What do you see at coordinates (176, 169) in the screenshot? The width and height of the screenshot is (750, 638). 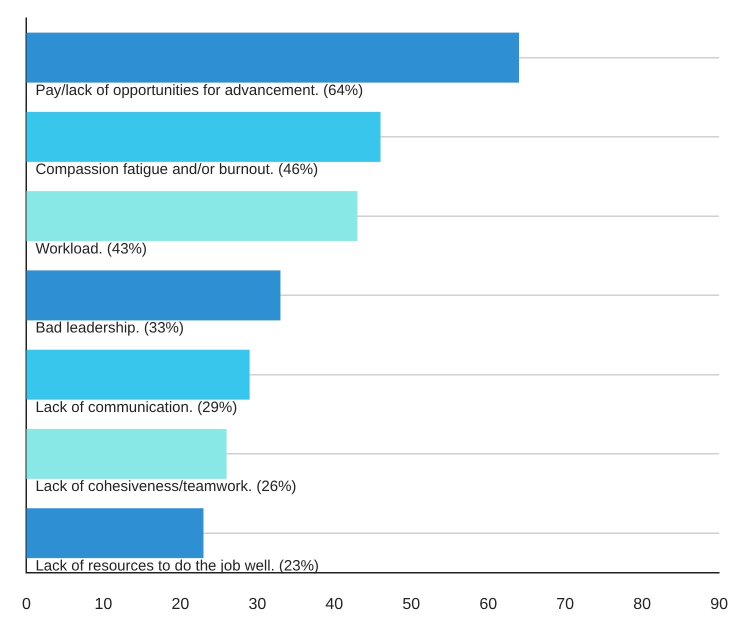 I see `y-tick-label: Compassion fatigue and/or burnout. (46%)` at bounding box center [176, 169].